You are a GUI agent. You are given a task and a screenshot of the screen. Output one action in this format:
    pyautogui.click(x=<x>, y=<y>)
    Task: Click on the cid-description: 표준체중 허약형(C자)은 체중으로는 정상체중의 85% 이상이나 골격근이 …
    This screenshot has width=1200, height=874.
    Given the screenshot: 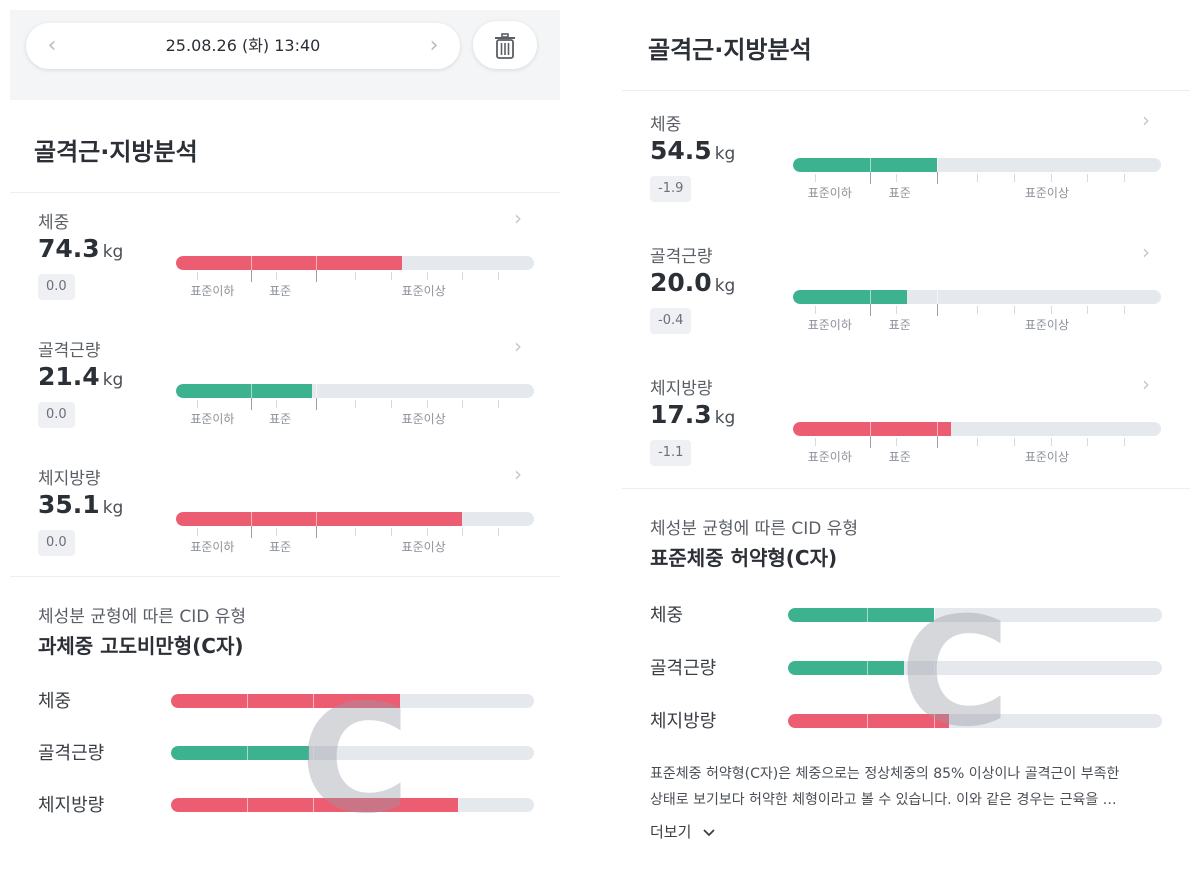 What is the action you would take?
    pyautogui.click(x=910, y=787)
    